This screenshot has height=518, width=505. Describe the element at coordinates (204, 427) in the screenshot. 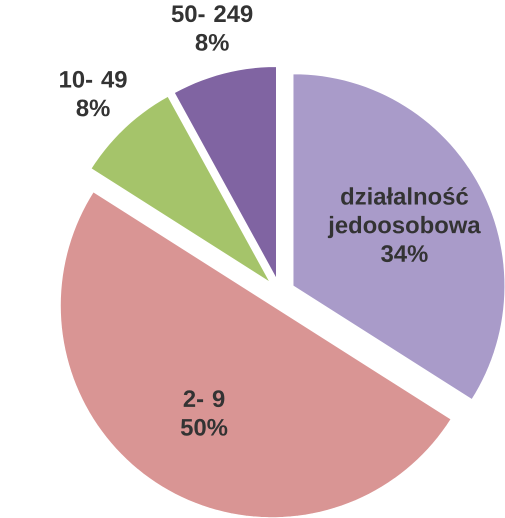

I see `data-label: 50%` at that location.